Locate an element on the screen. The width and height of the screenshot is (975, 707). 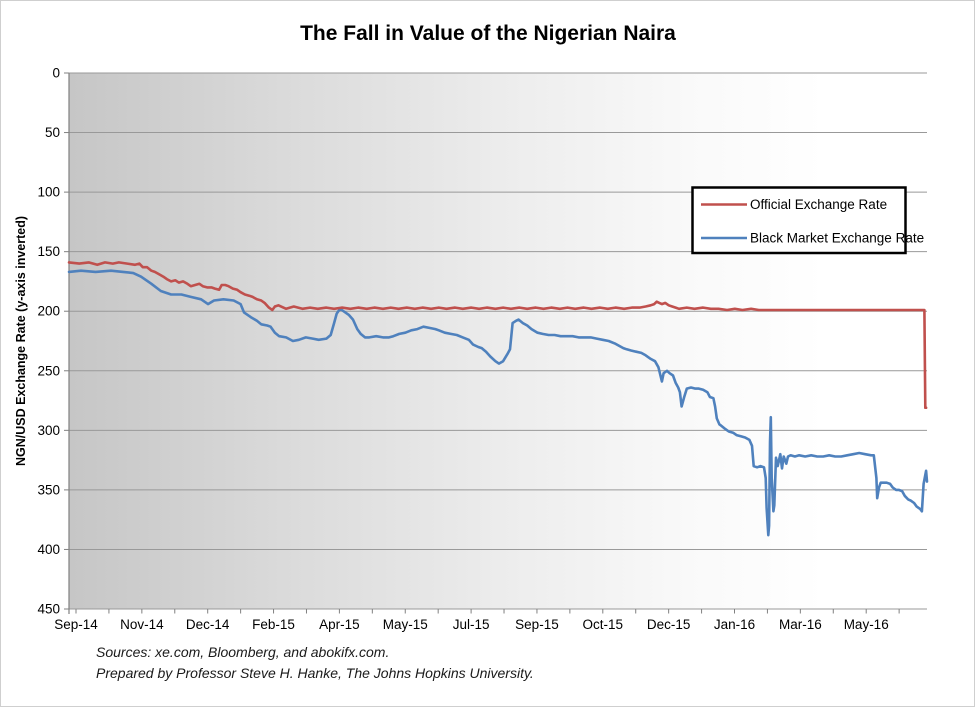
x-tick-label-Dec-14: Dec-14 is located at coordinates (208, 624).